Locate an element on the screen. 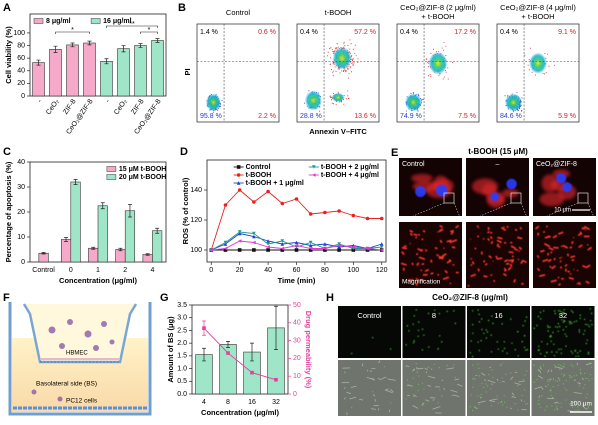 This screenshot has width=598, height=425. plot-title: t-BOOH is located at coordinates (338, 12).